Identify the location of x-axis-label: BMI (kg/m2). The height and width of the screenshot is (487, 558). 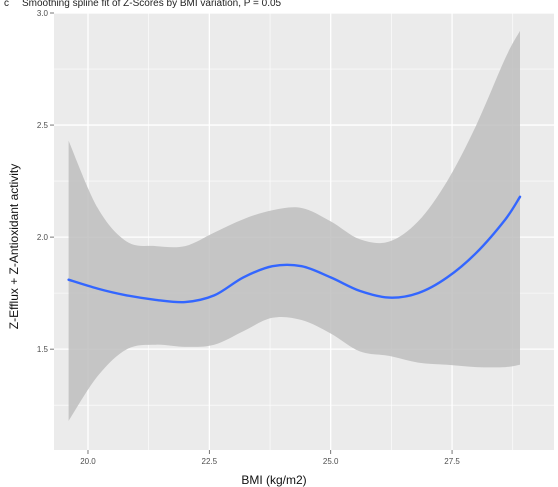
(273, 480).